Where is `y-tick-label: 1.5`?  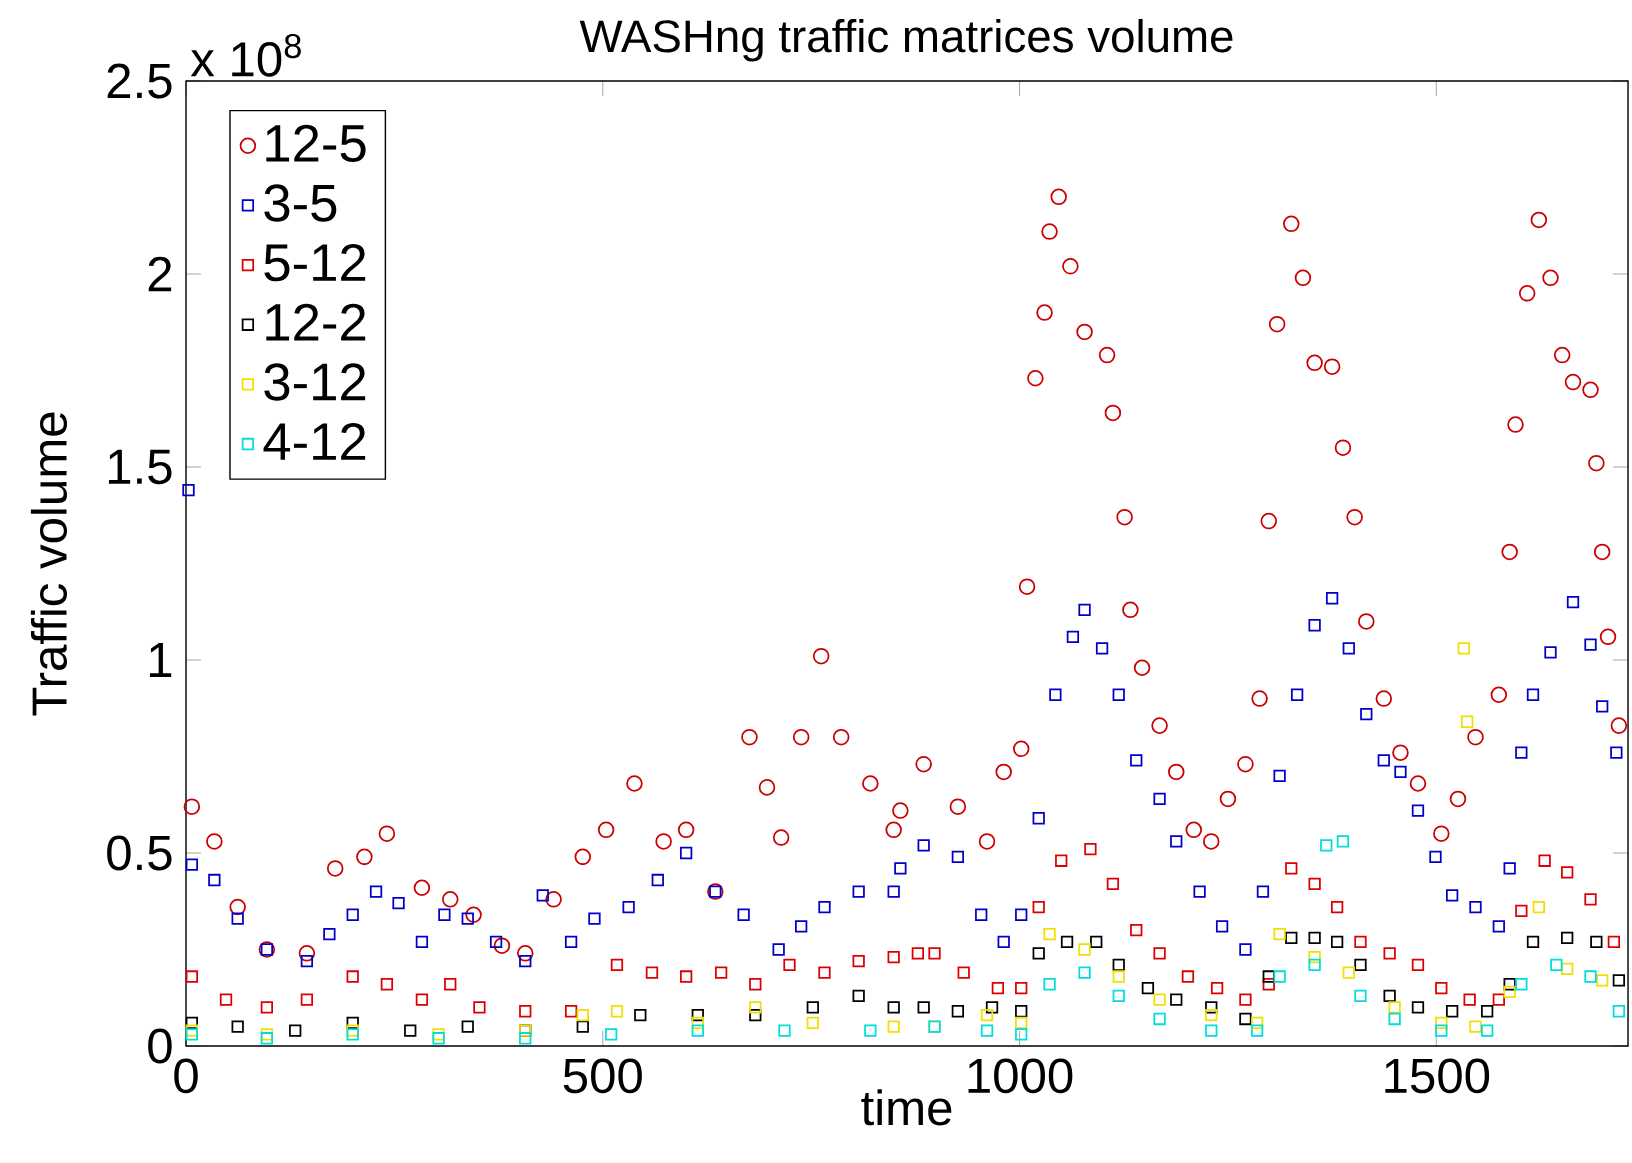 y-tick-label: 1.5 is located at coordinates (140, 467).